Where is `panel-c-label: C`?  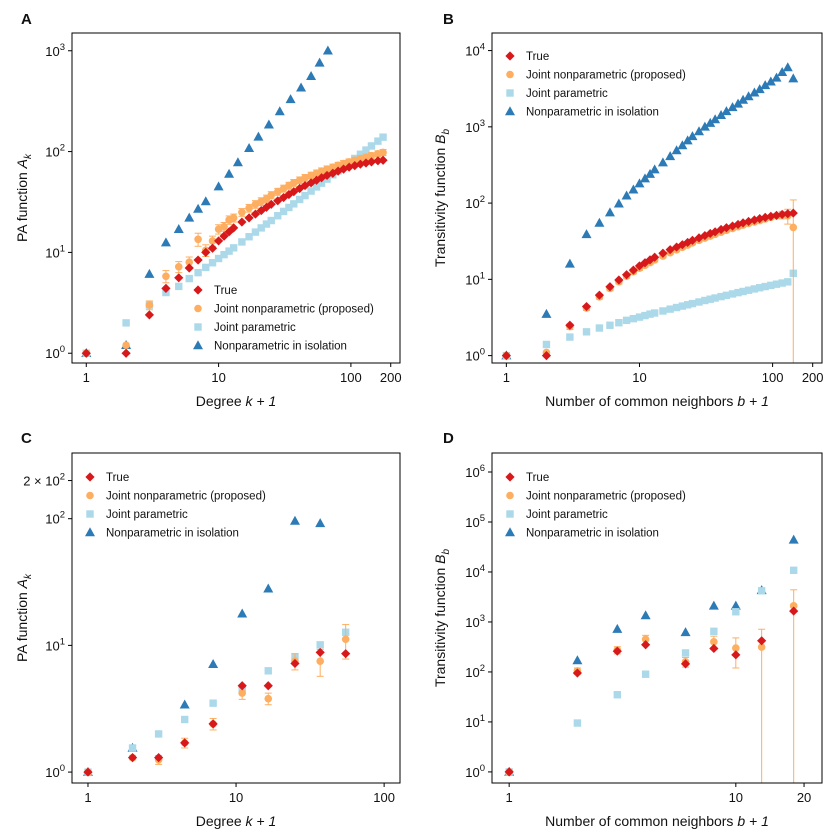 panel-c-label: C is located at coordinates (26, 438).